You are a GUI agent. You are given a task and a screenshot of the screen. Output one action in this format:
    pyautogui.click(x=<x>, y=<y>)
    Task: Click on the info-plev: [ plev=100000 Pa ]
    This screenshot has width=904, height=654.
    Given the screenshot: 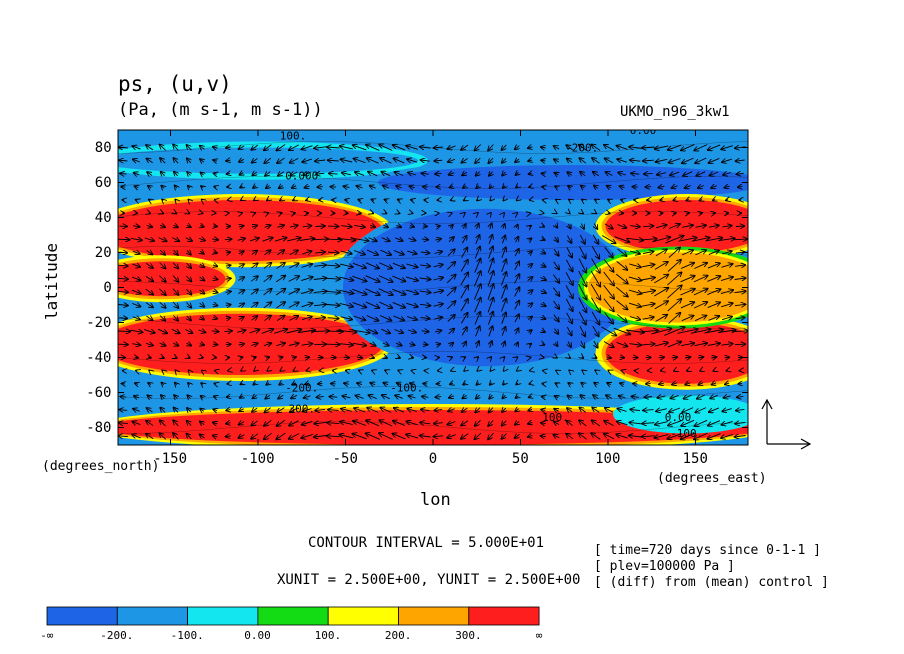 What is the action you would take?
    pyautogui.click(x=664, y=566)
    